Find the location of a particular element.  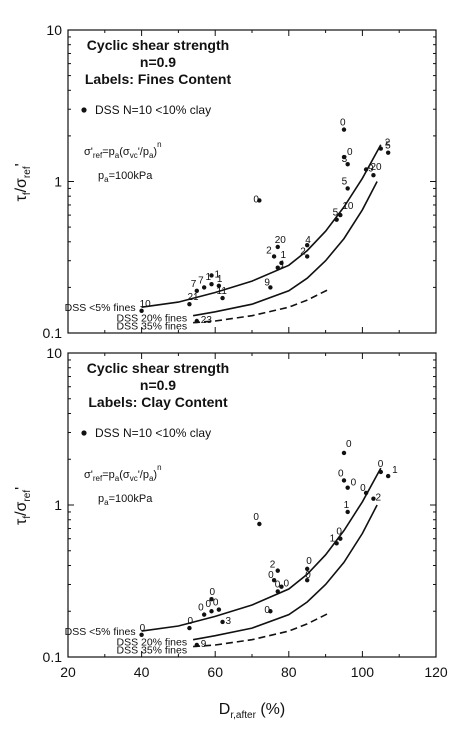

data-point-label: 9 is located at coordinates (267, 282).